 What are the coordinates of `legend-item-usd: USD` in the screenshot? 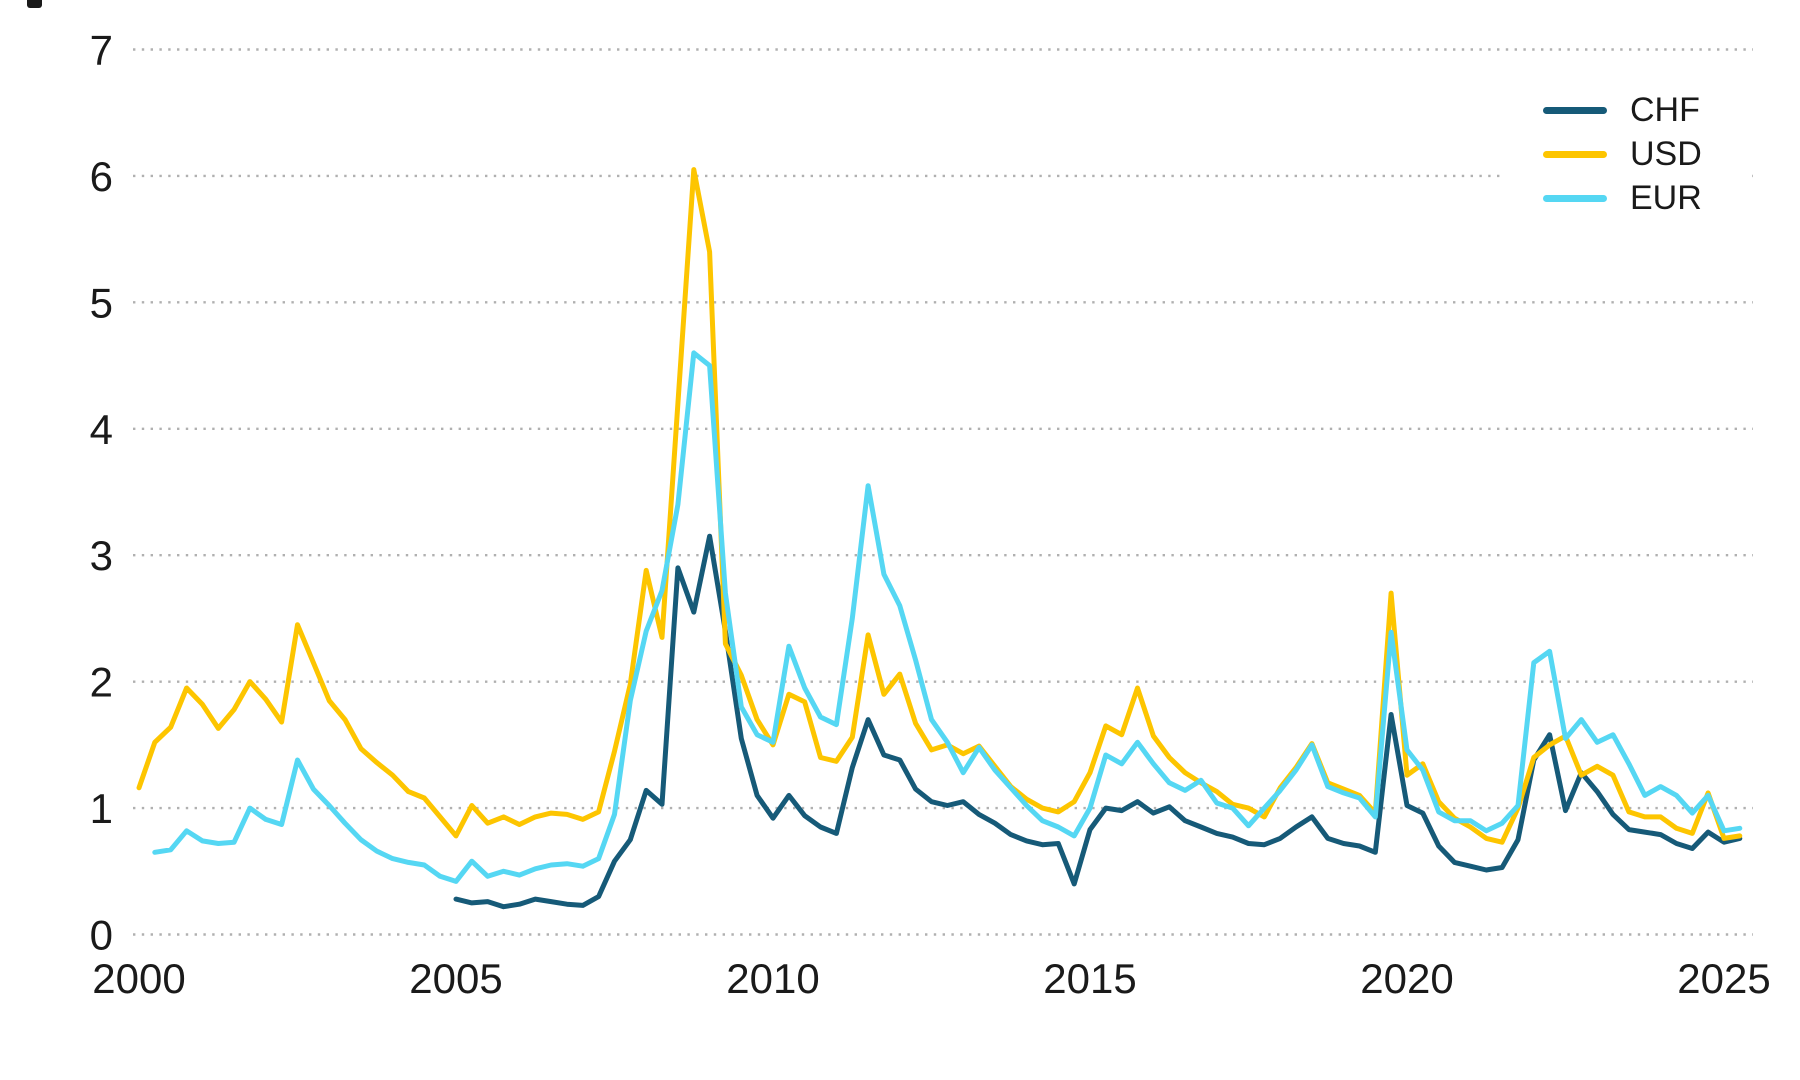 It's located at (1626, 154).